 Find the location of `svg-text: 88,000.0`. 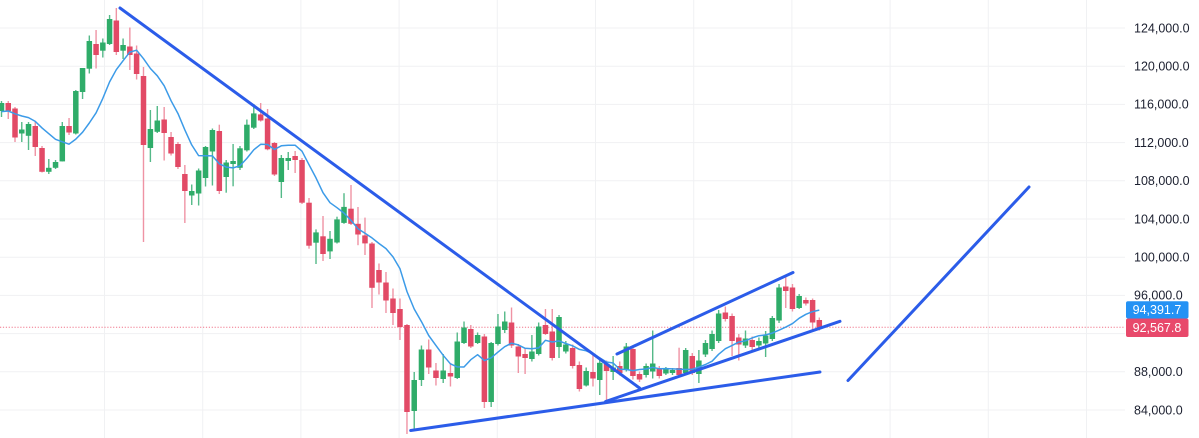

svg-text: 88,000.0 is located at coordinates (1158, 372).